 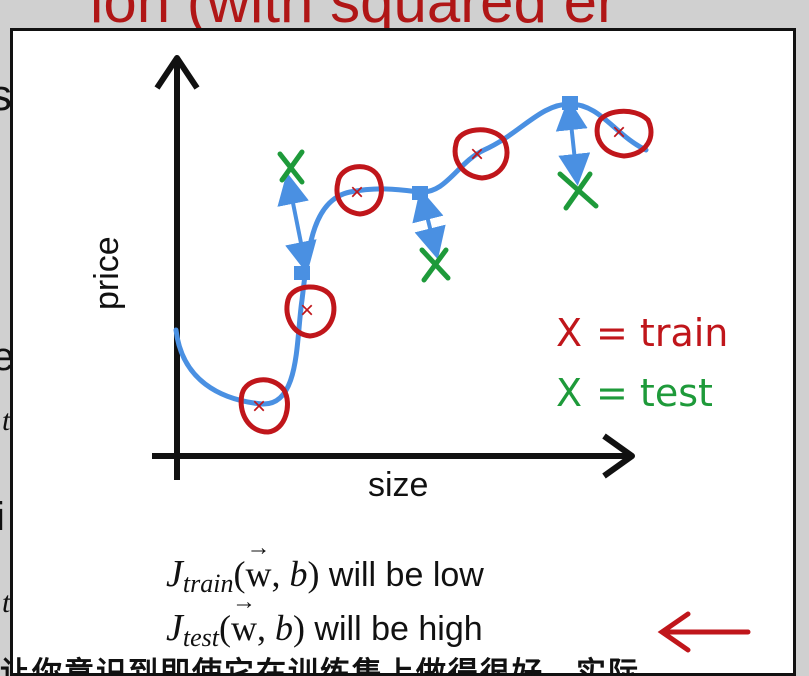 I want to click on x-axis-label: size, so click(x=398, y=485).